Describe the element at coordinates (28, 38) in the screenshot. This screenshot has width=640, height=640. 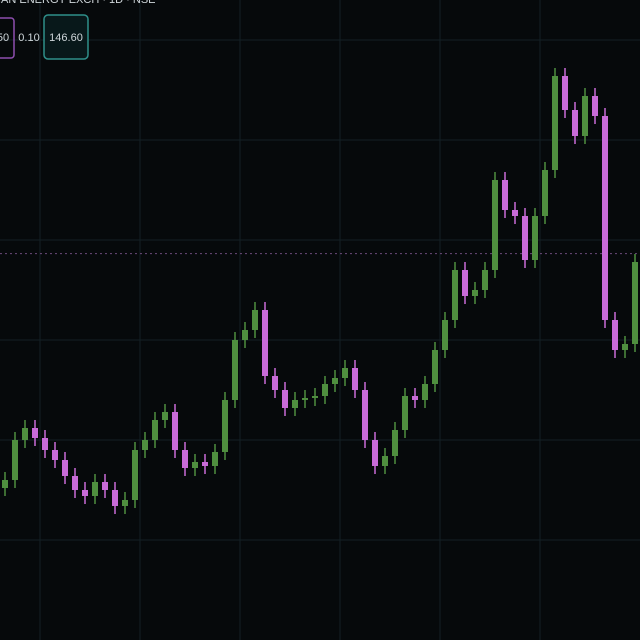
I see `spread: 0.10` at that location.